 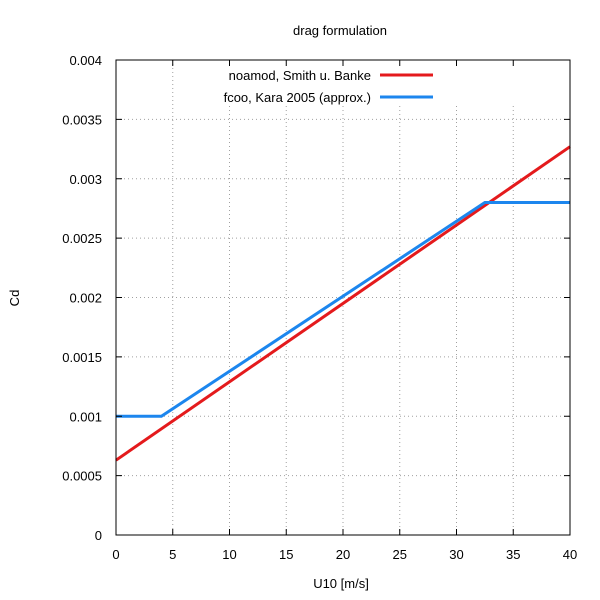 What do you see at coordinates (85, 416) in the screenshot?
I see `y-tick-label: 0.001` at bounding box center [85, 416].